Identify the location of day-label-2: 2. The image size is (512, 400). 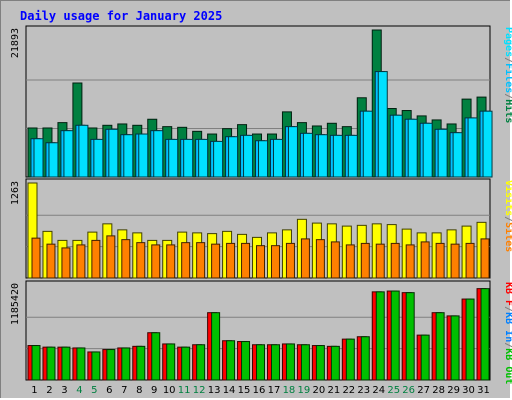
(49, 390).